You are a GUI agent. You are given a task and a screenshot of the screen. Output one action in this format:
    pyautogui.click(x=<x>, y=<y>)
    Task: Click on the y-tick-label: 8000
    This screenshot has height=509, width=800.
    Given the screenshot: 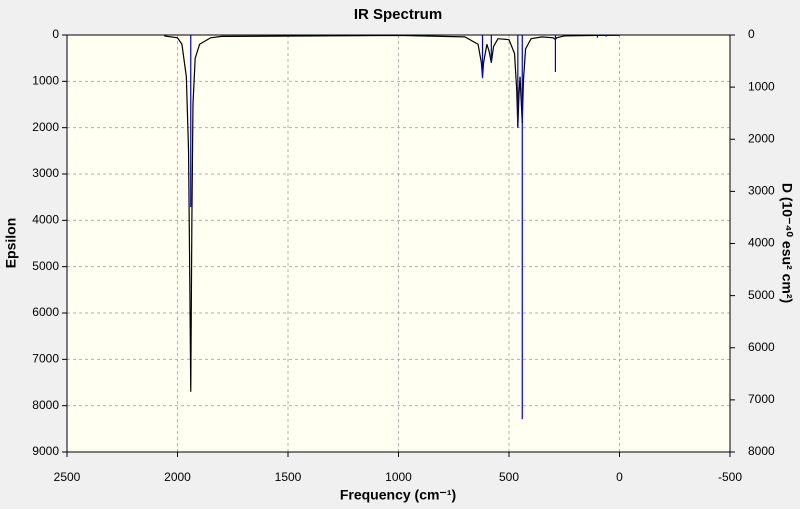 What is the action you would take?
    pyautogui.click(x=45, y=405)
    